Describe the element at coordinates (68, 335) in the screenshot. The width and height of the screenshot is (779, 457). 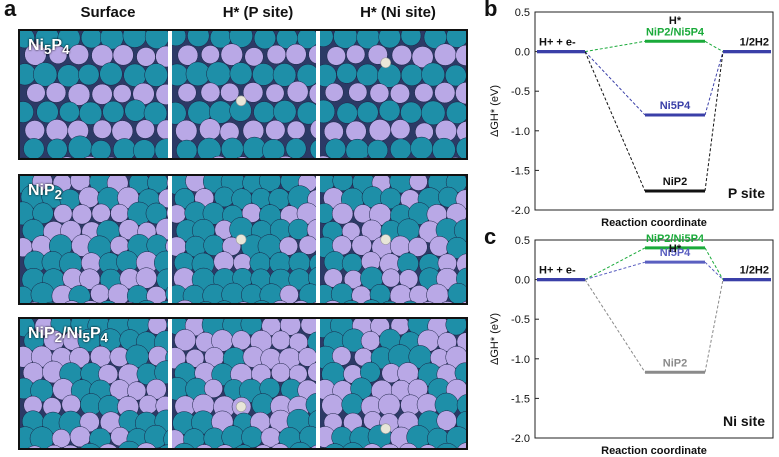
I see `row-label-nip2-ni5p4: NiP2/Ni5P4` at that location.